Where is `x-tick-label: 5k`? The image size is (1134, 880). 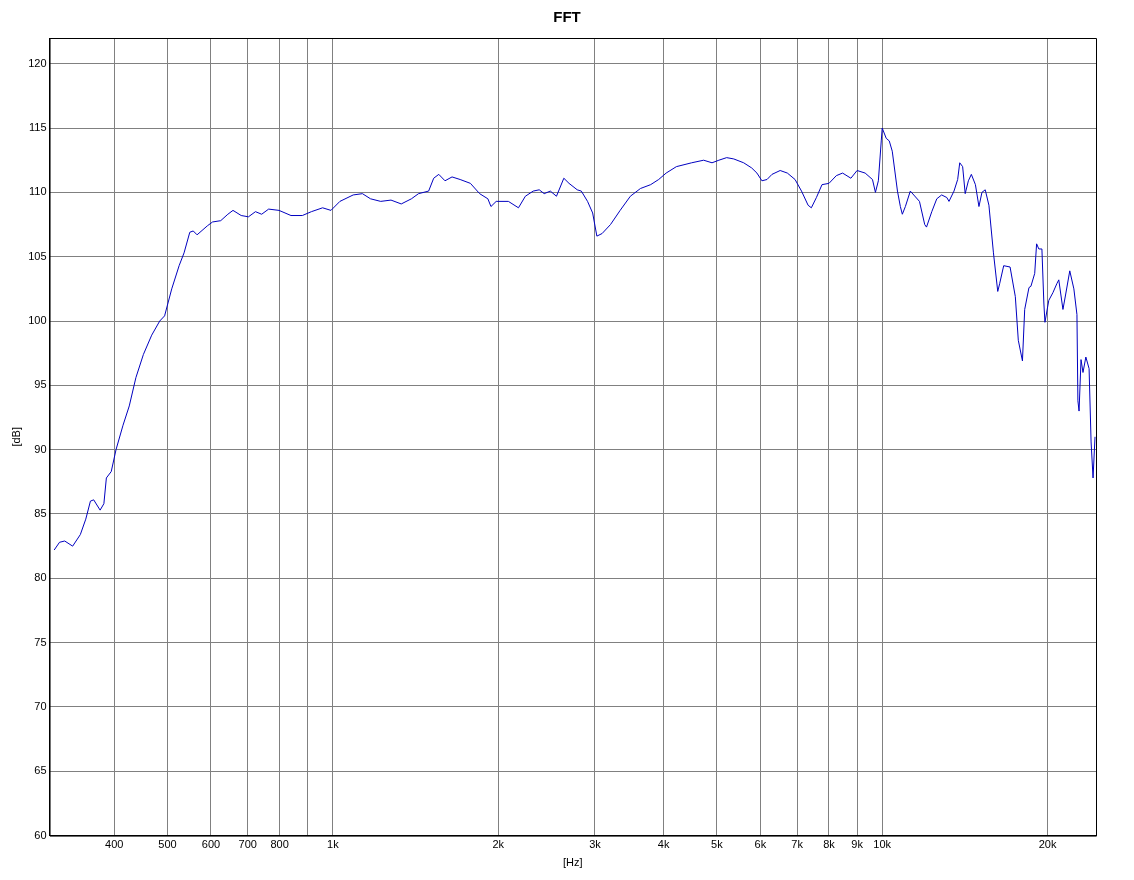 x-tick-label: 5k is located at coordinates (717, 844).